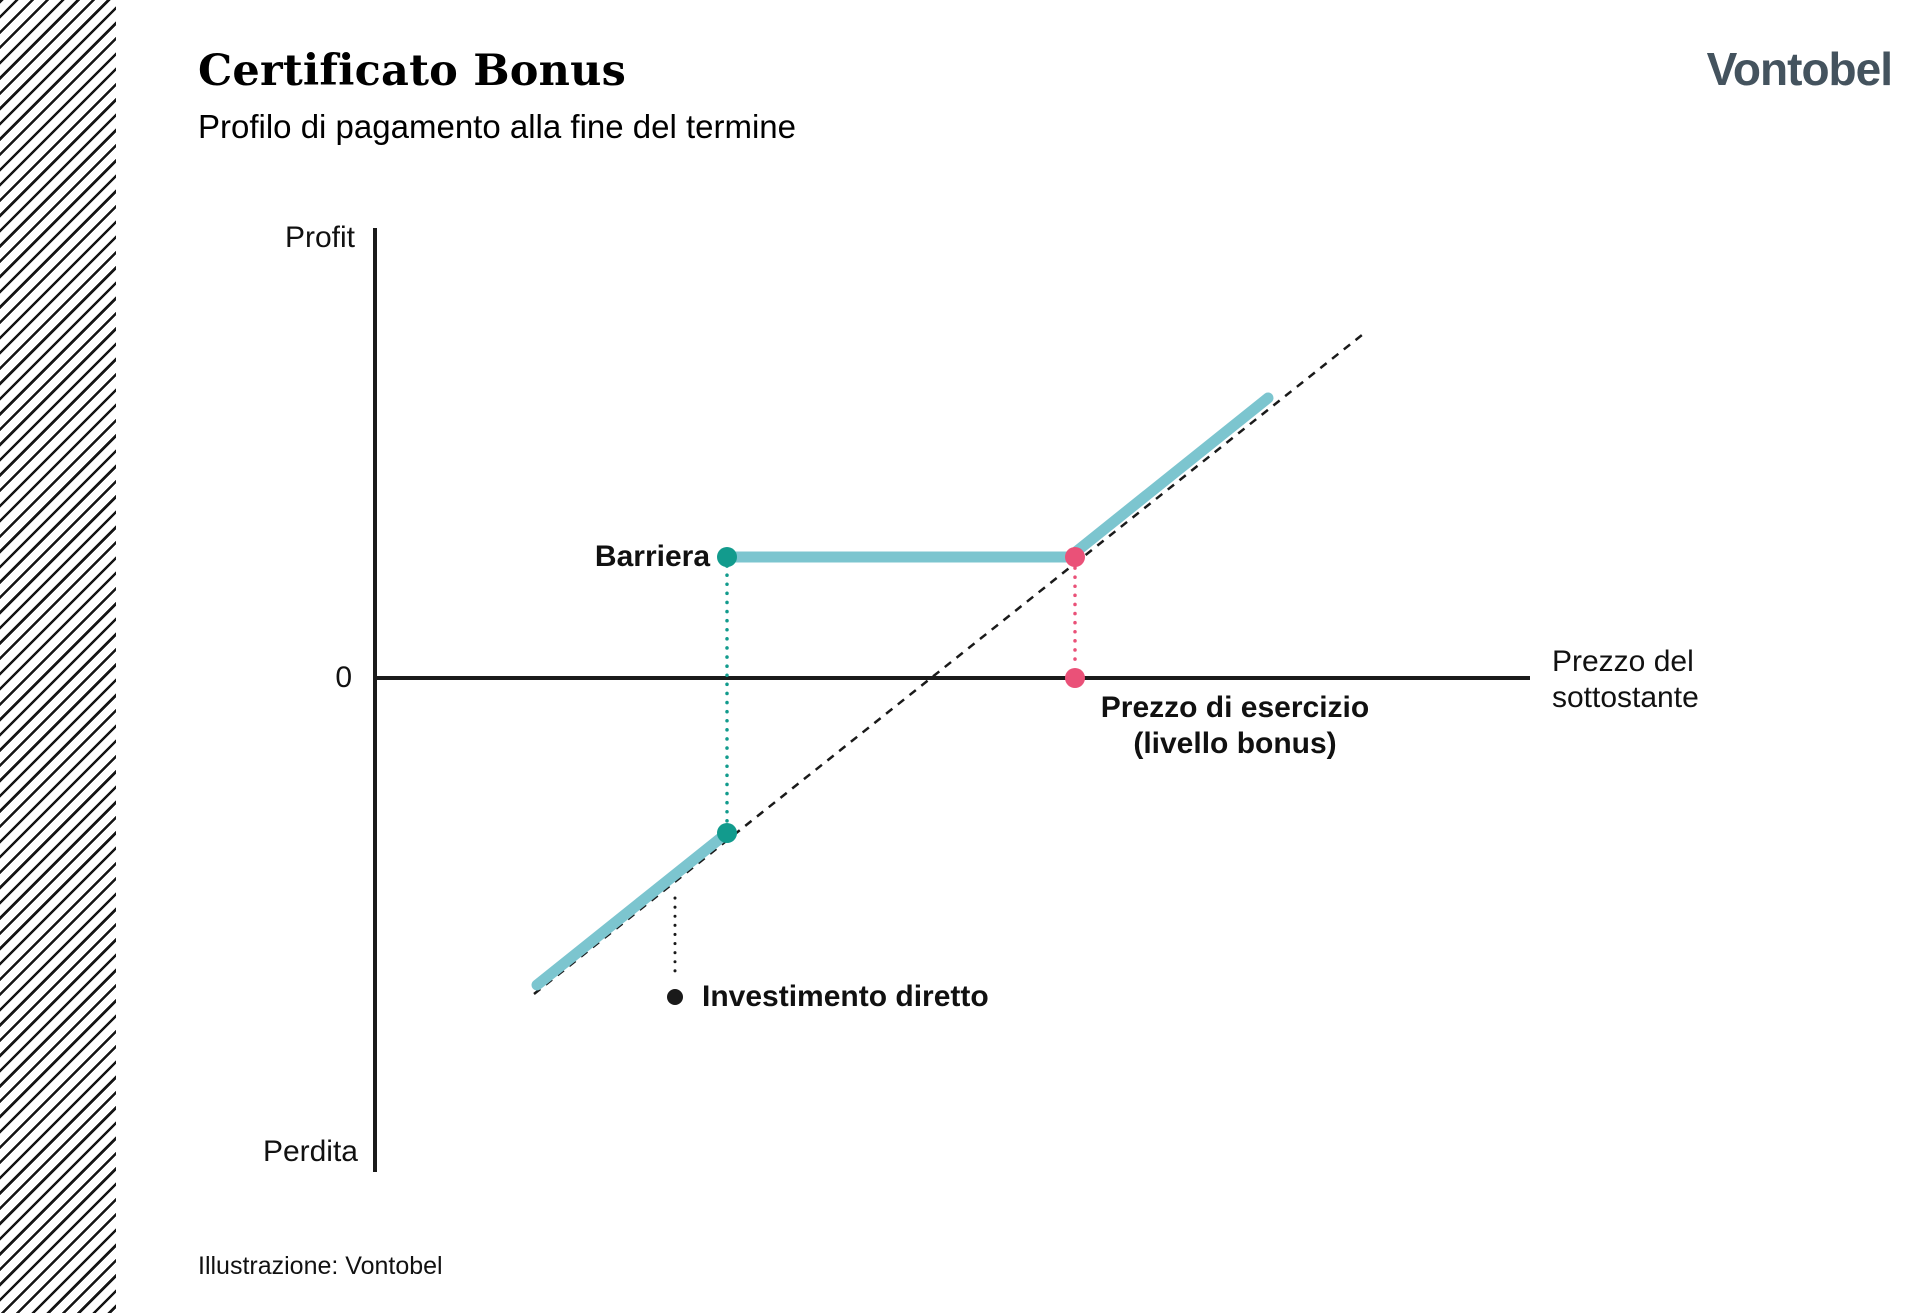  What do you see at coordinates (1235, 726) in the screenshot?
I see `strike-label: Prezzo di esercizio (livello bonus)` at bounding box center [1235, 726].